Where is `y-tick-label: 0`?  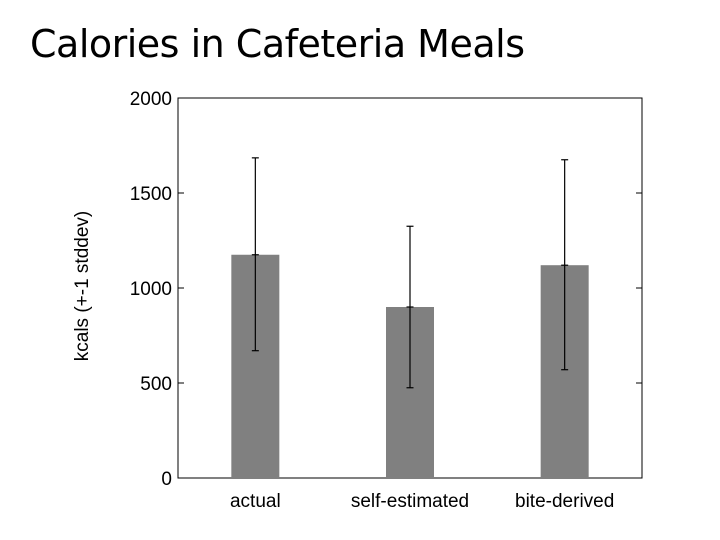
y-tick-label: 0 is located at coordinates (166, 479).